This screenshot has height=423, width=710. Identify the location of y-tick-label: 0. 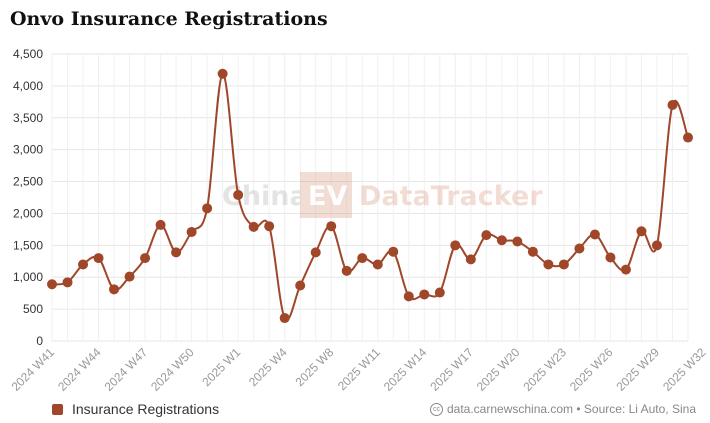
(39, 341).